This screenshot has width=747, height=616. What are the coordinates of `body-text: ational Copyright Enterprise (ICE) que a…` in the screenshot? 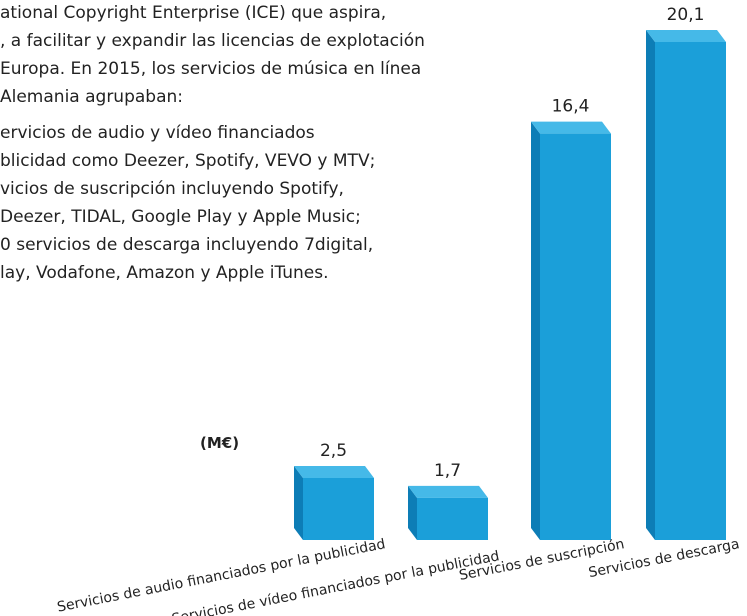 It's located at (193, 13).